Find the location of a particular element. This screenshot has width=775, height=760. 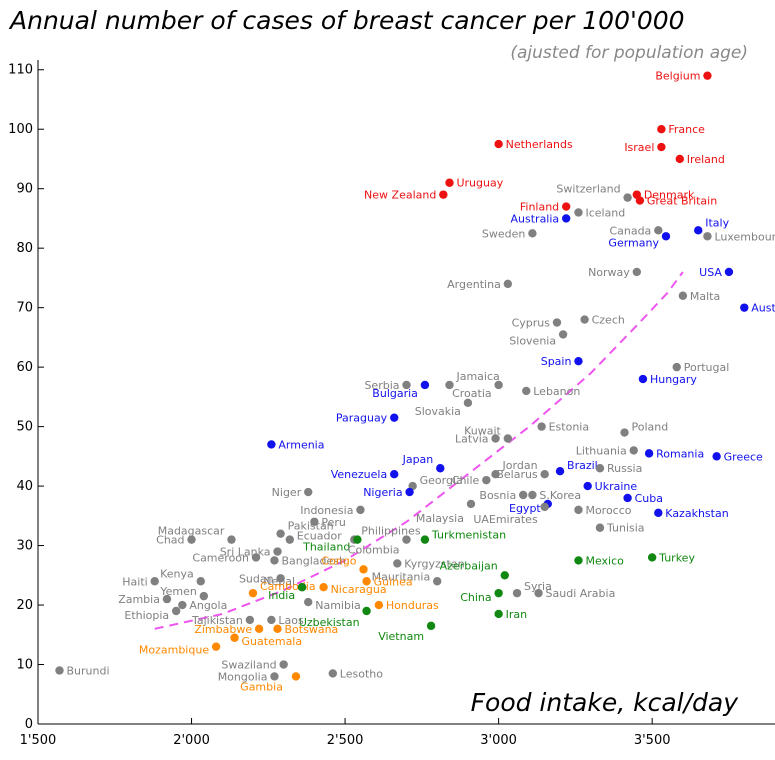

point-label-kazakhstan: Kazakhstan is located at coordinates (696, 513).